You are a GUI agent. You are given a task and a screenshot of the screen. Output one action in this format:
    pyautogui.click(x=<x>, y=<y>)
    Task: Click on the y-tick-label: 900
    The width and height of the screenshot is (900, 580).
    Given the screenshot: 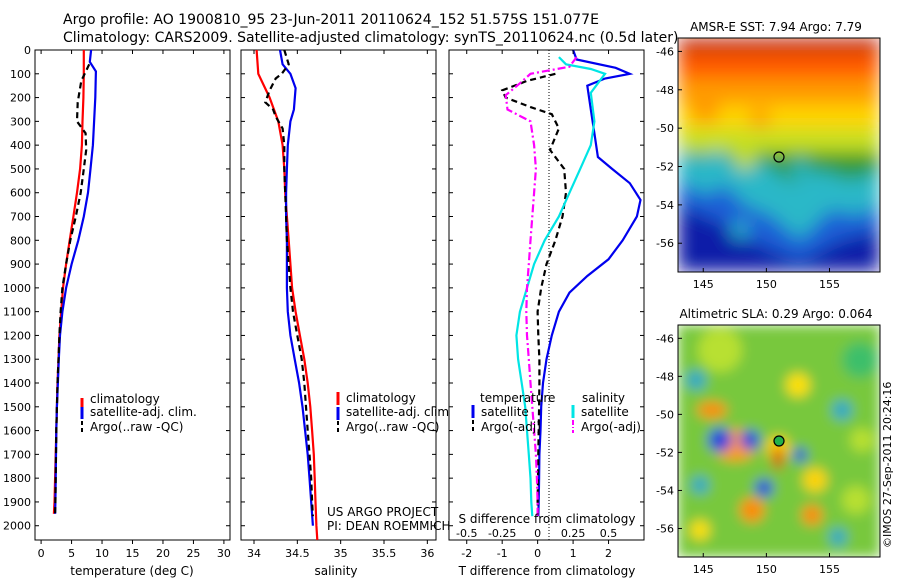 What is the action you would take?
    pyautogui.click(x=20, y=264)
    